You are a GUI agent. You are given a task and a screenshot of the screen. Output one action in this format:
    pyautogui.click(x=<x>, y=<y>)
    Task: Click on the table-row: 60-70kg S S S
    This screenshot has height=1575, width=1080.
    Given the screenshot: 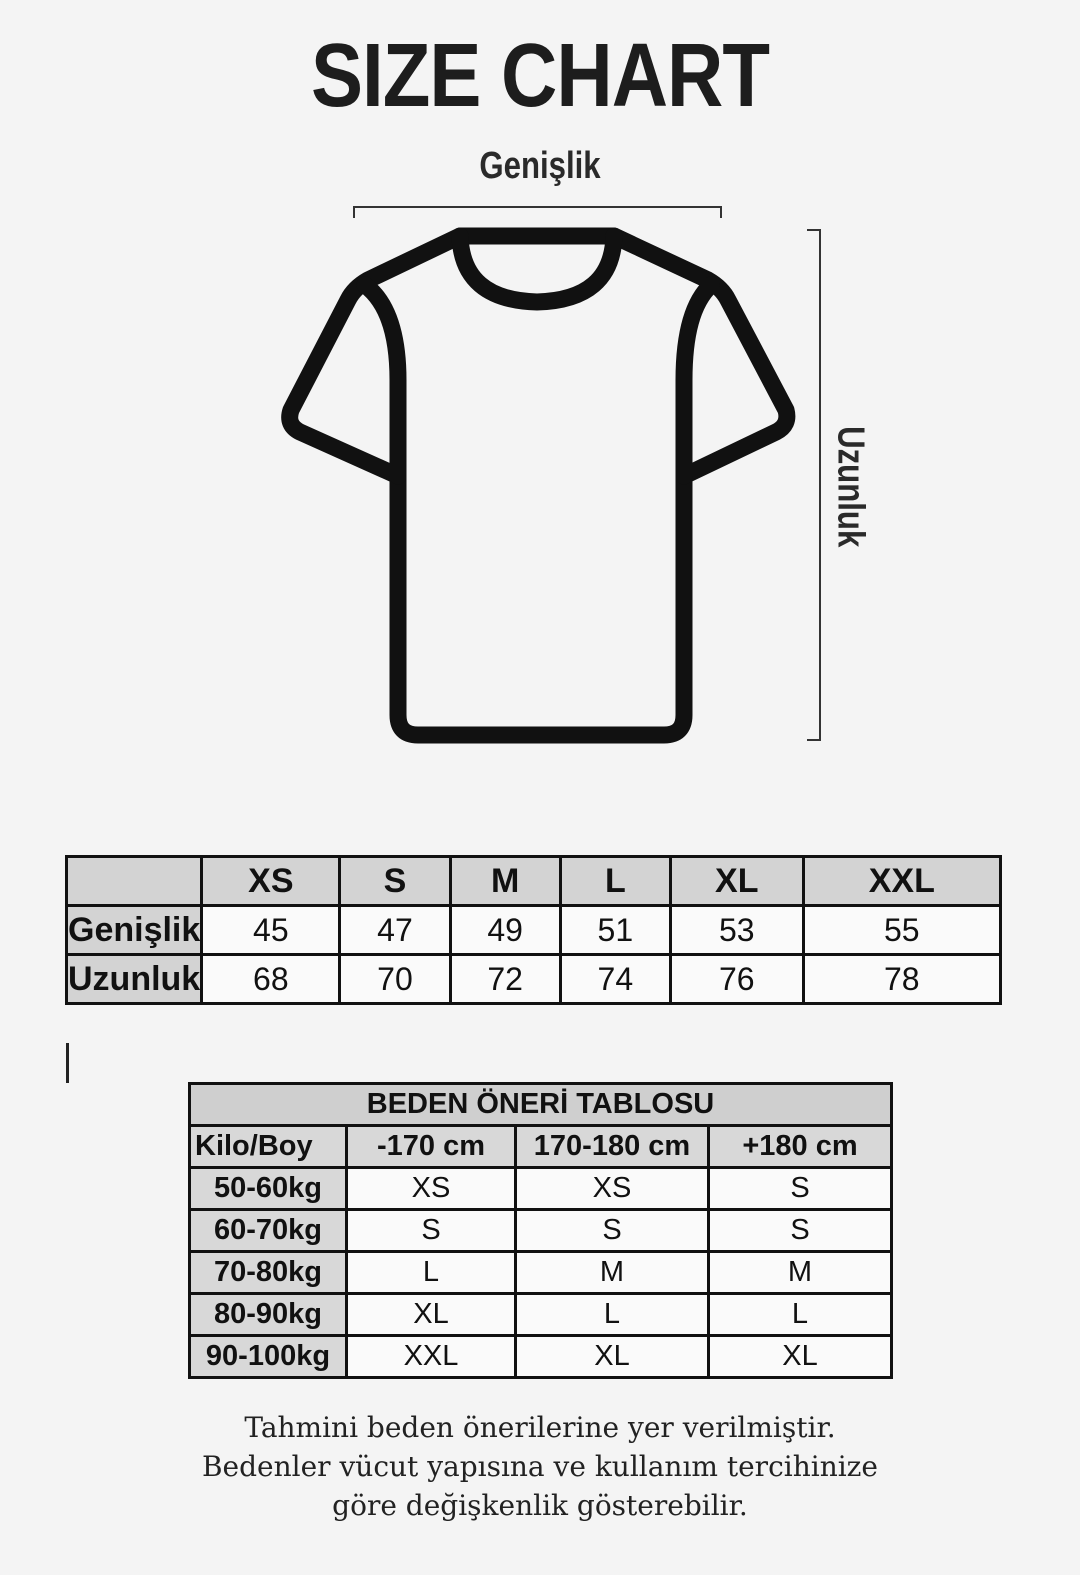 What is the action you would take?
    pyautogui.click(x=540, y=1230)
    